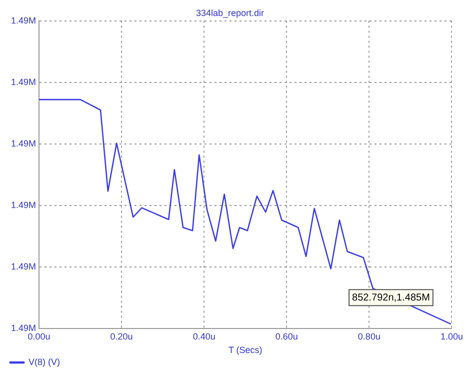 This screenshot has width=474, height=385. Describe the element at coordinates (121, 336) in the screenshot. I see `x-tick-label: 0.20u` at that location.